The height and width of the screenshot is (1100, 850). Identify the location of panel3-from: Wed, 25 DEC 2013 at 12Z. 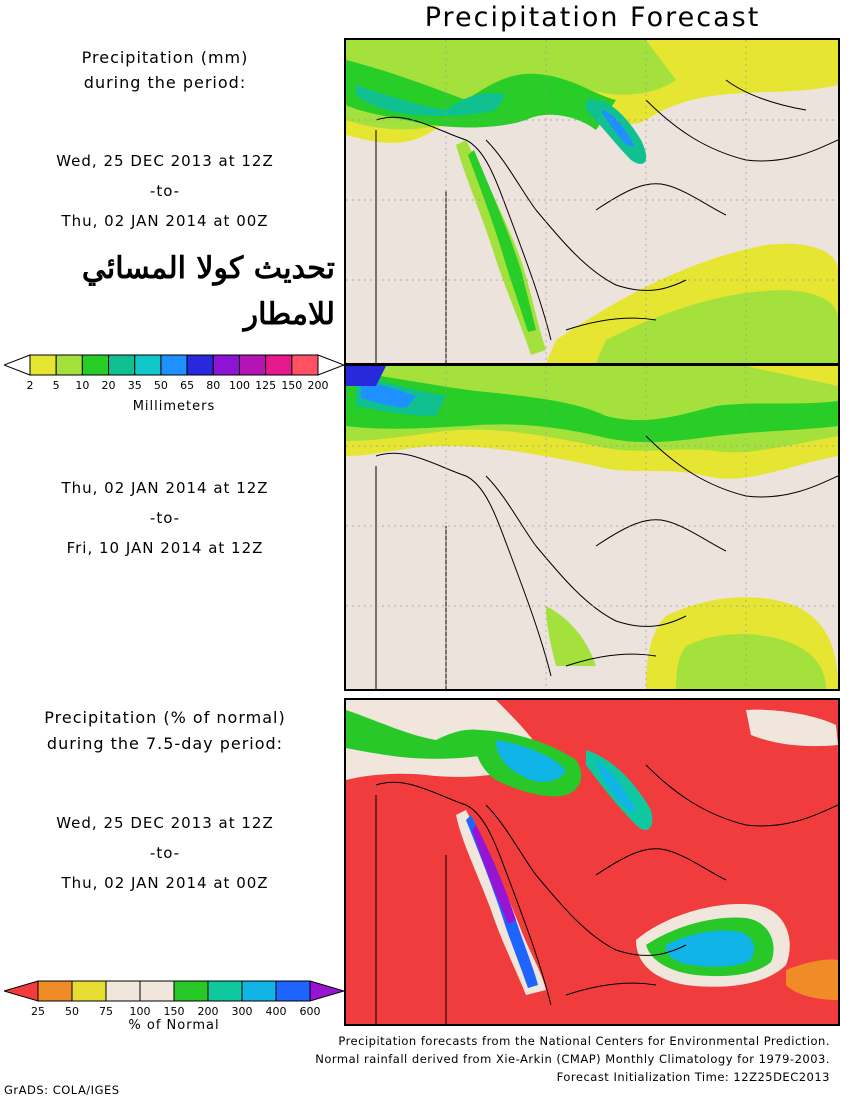
(165, 823).